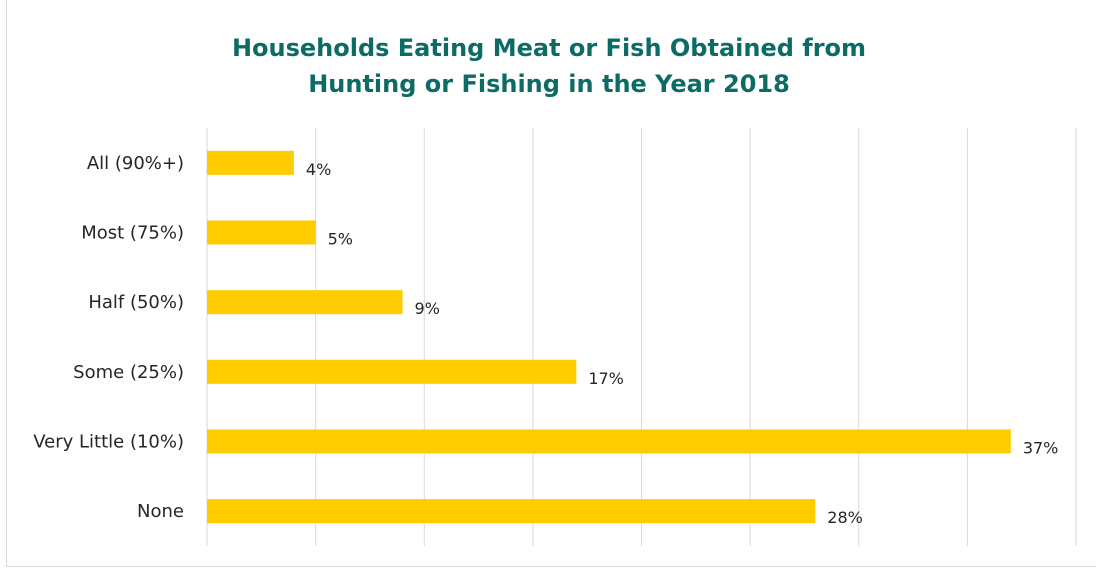 The height and width of the screenshot is (569, 1098). What do you see at coordinates (549, 84) in the screenshot?
I see `chart-title-line-2: Hunting or Fishing in the Year 2018` at bounding box center [549, 84].